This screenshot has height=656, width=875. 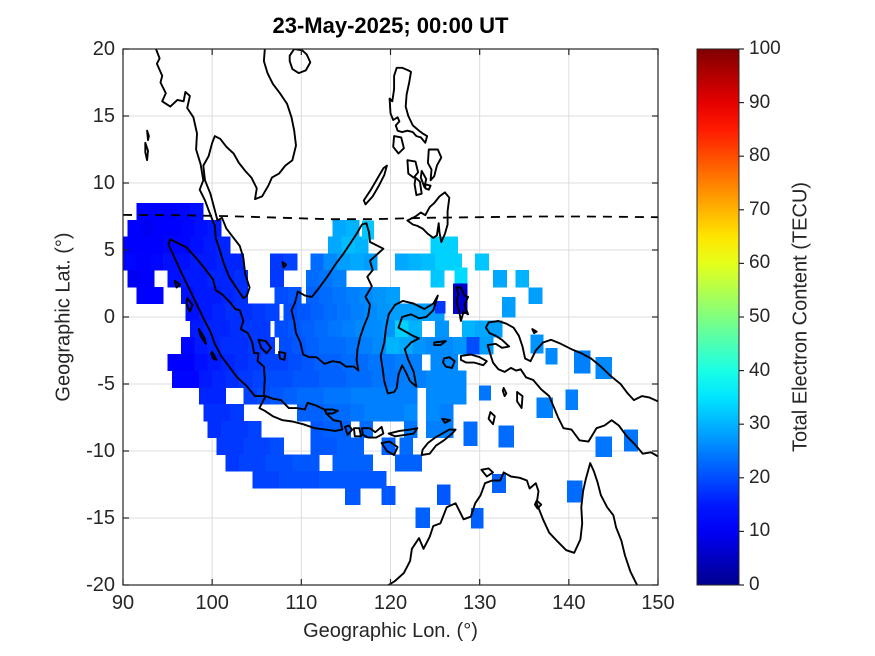 I want to click on plot-title: 23-May-2025; 00:00 UT, so click(x=390, y=25).